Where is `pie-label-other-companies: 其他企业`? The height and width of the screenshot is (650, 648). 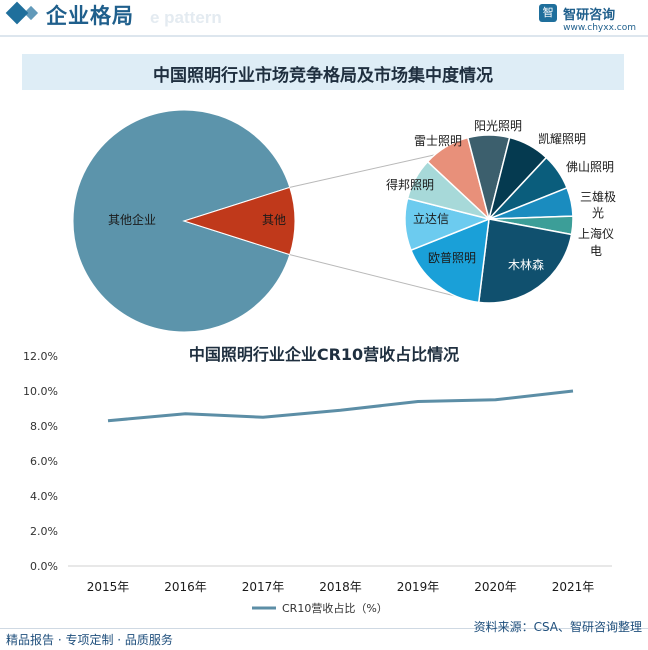 pie-label-other-companies: 其他企业 is located at coordinates (132, 219).